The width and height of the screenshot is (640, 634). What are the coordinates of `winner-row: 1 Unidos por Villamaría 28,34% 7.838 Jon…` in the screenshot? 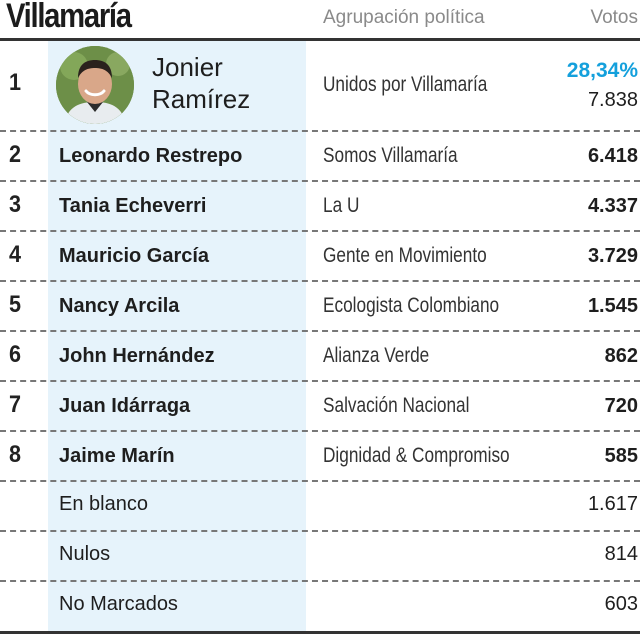 It's located at (320, 85).